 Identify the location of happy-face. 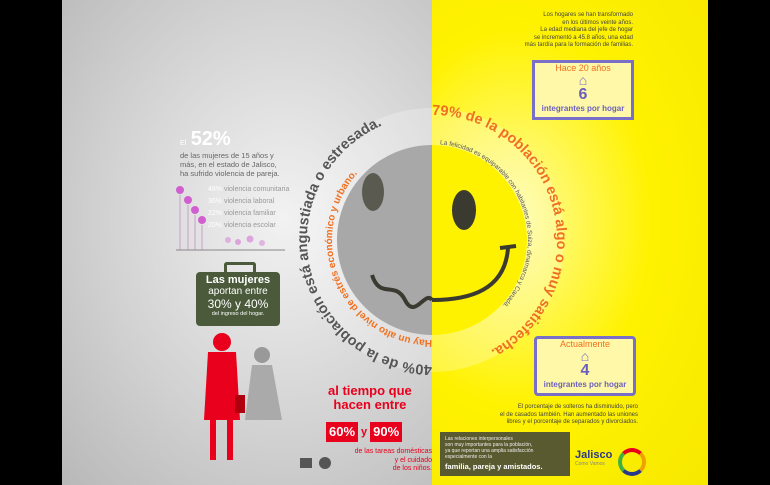
(479, 240).